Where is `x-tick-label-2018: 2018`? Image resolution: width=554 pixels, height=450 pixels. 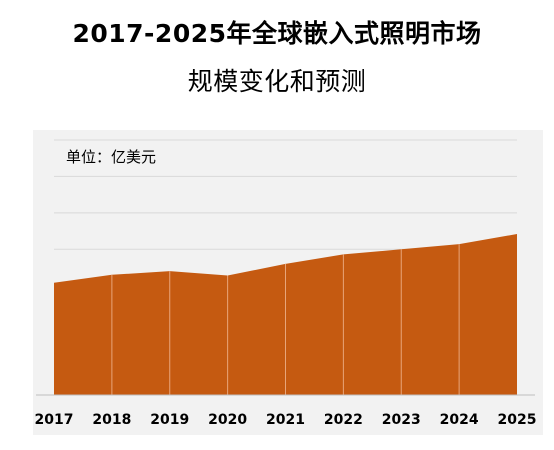
x-tick-label-2018: 2018 is located at coordinates (111, 420).